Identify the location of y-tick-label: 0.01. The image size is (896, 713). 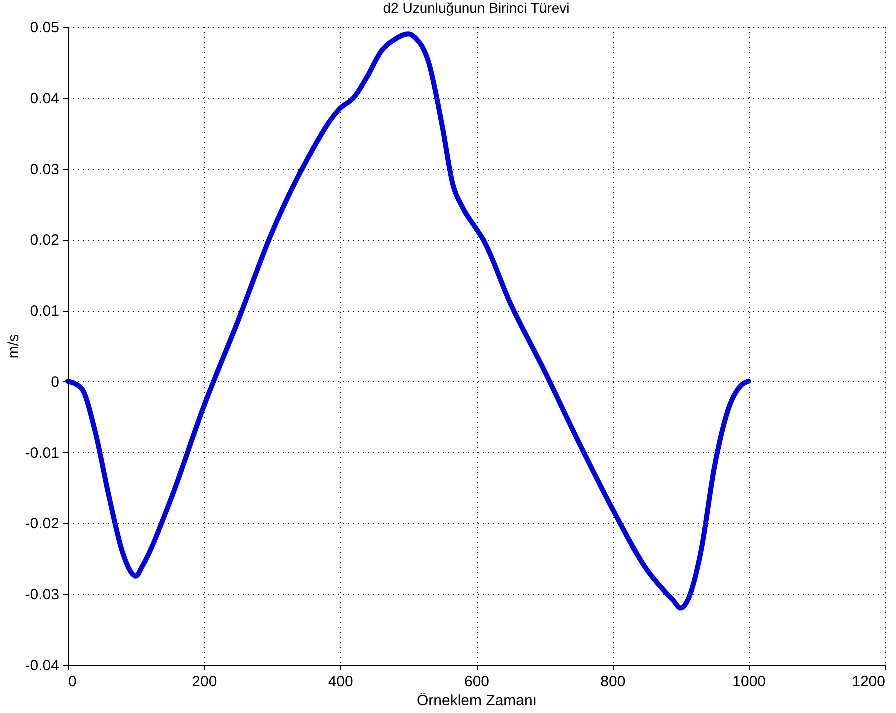
(45, 311).